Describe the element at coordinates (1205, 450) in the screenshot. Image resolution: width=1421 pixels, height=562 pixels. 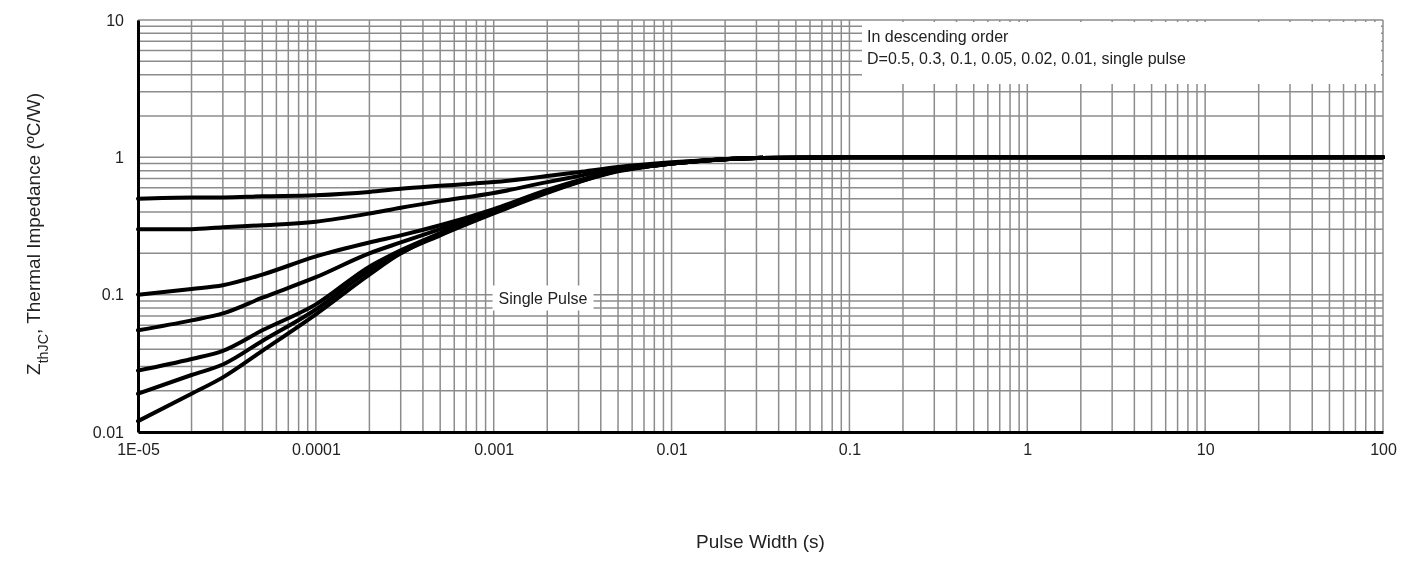
I see `x-tick-label: 10` at that location.